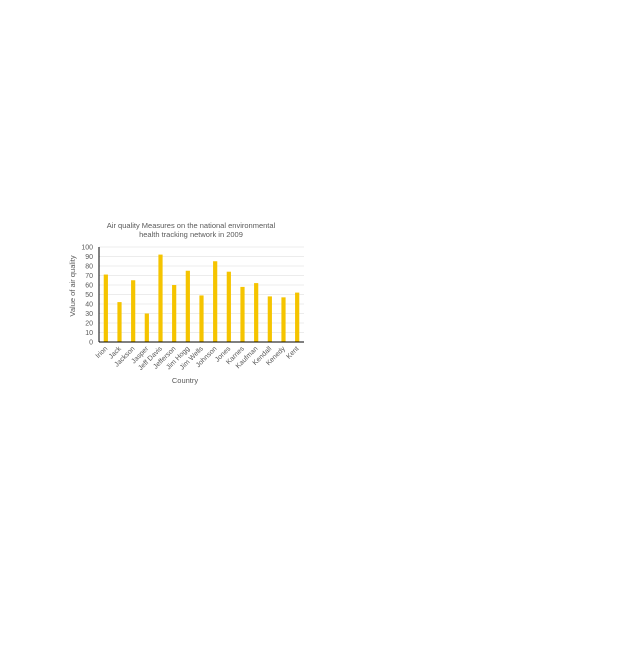  What do you see at coordinates (89, 333) in the screenshot?
I see `y-tick-label: 10` at bounding box center [89, 333].